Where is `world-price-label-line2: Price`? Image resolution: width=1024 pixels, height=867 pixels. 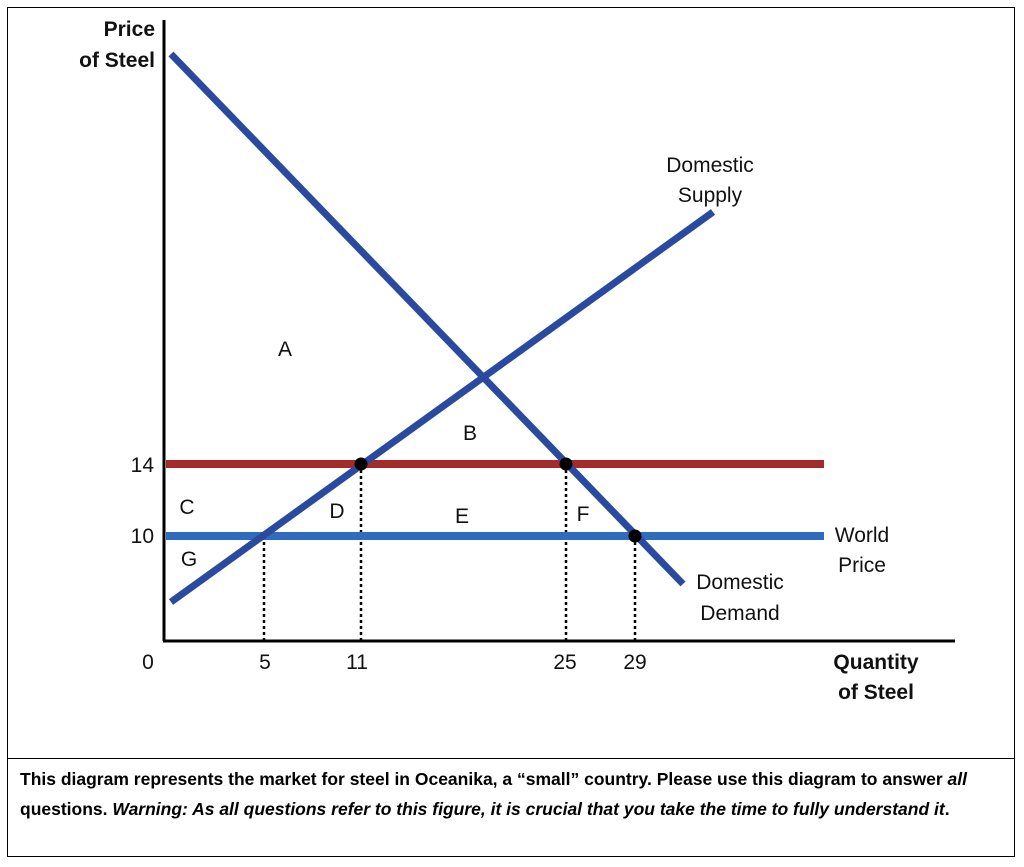 world-price-label-line2: Price is located at coordinates (862, 565).